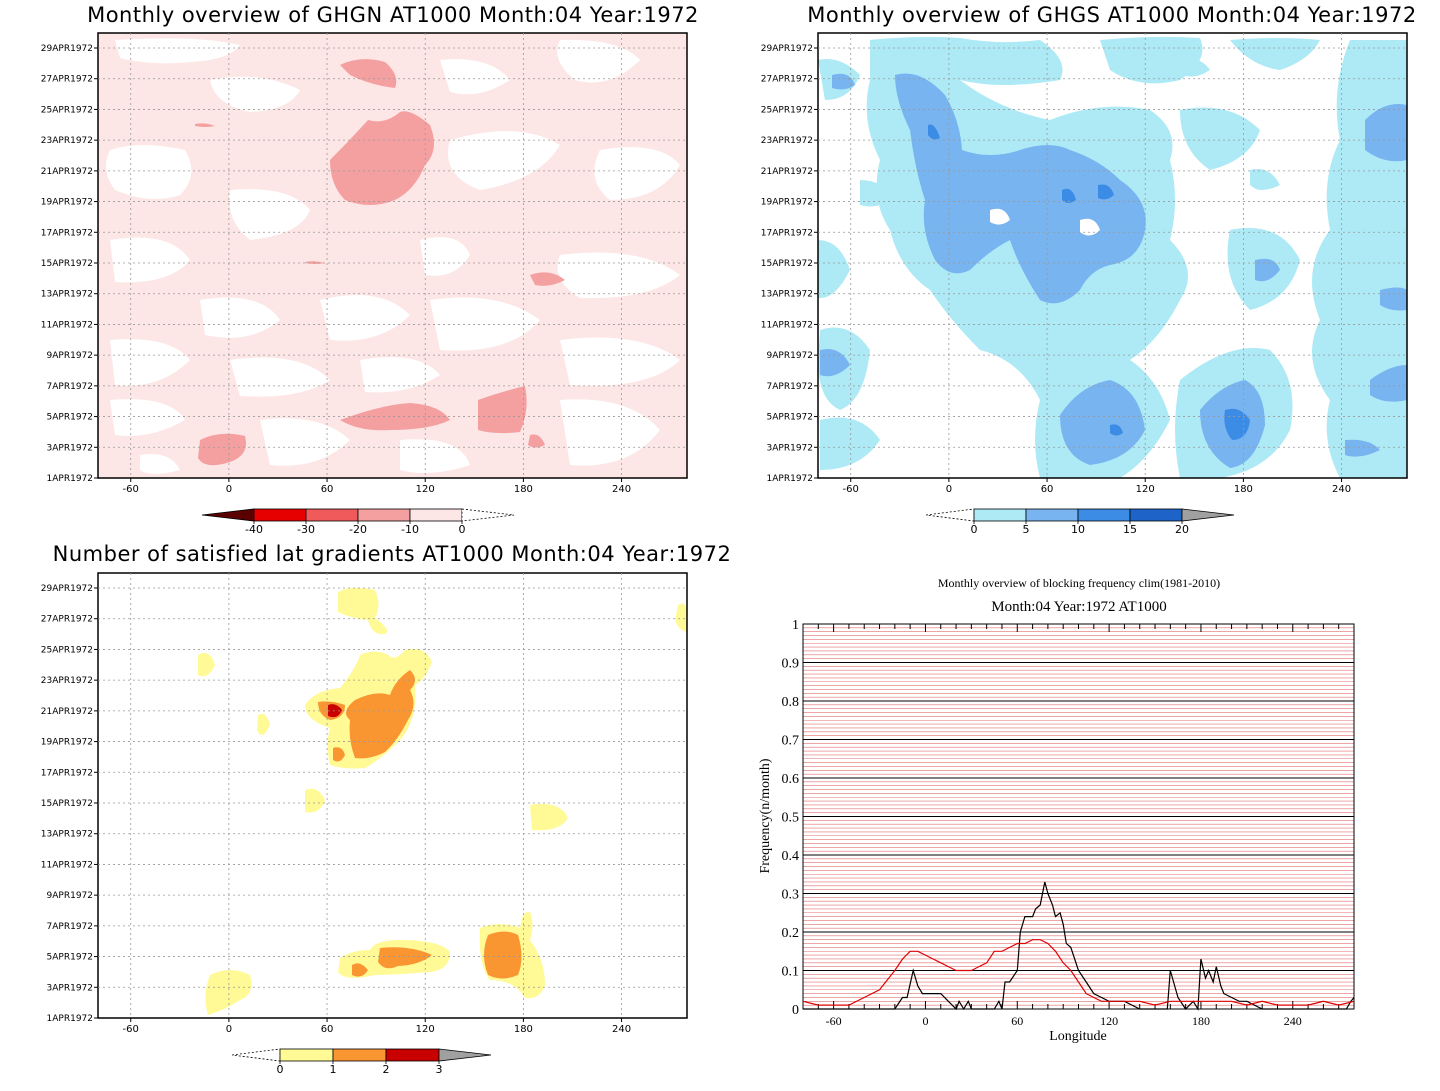 Image resolution: width=1440 pixels, height=1091 pixels. What do you see at coordinates (1047, 489) in the screenshot?
I see `x-tick-label: 60` at bounding box center [1047, 489].